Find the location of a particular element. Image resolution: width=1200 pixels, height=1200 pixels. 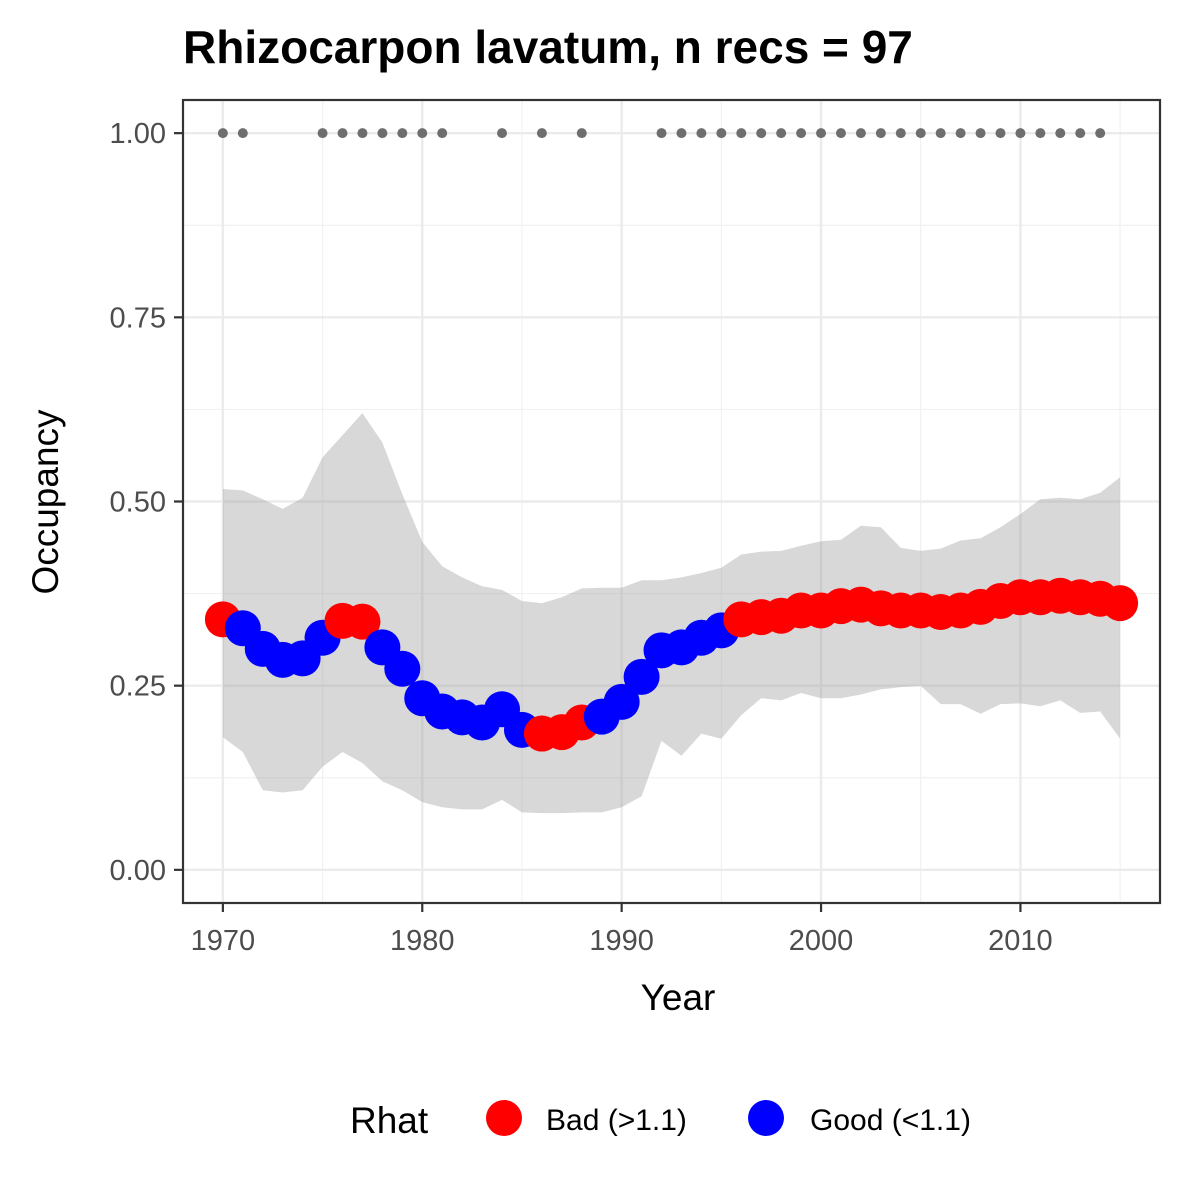

chart-title: Rhizocarpon lavatum, n recs = 97 is located at coordinates (548, 47).